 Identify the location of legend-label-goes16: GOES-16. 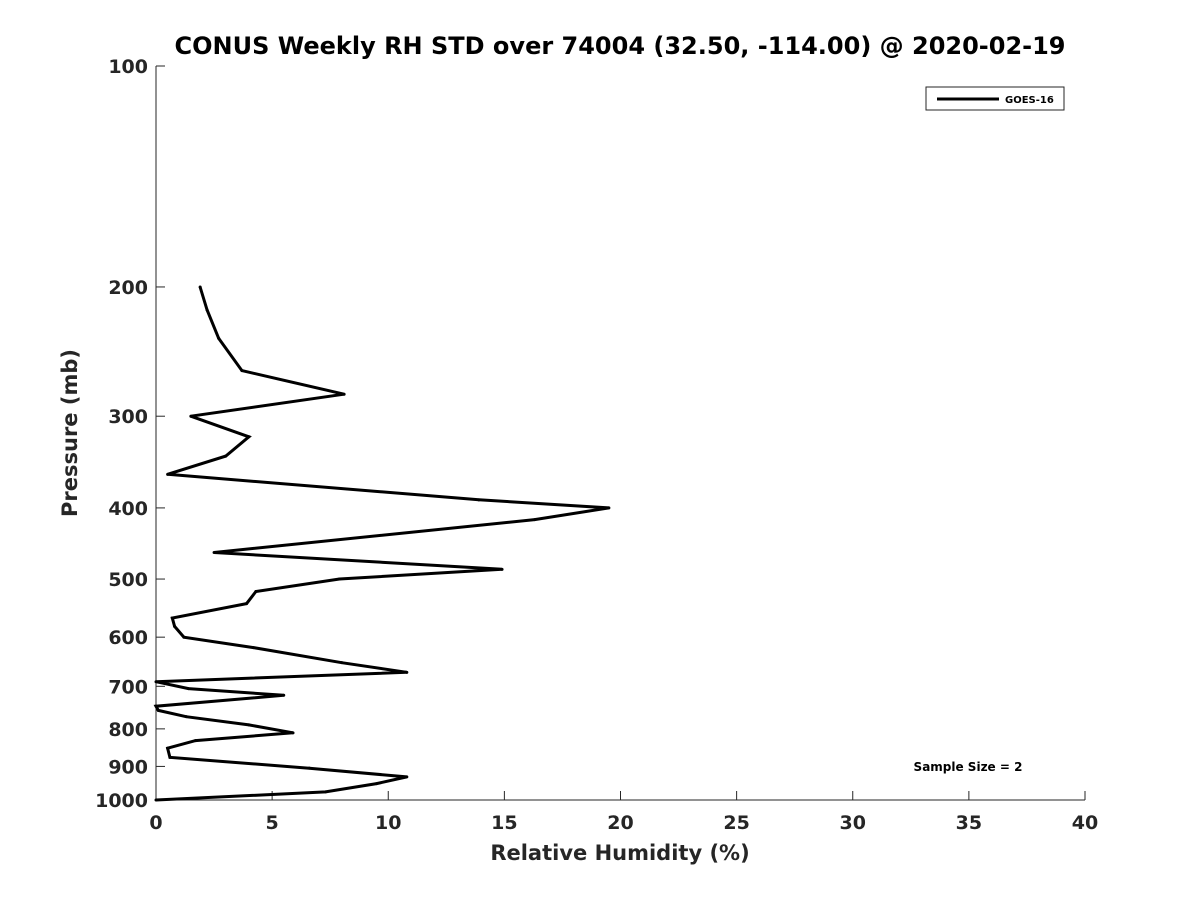
(1029, 100).